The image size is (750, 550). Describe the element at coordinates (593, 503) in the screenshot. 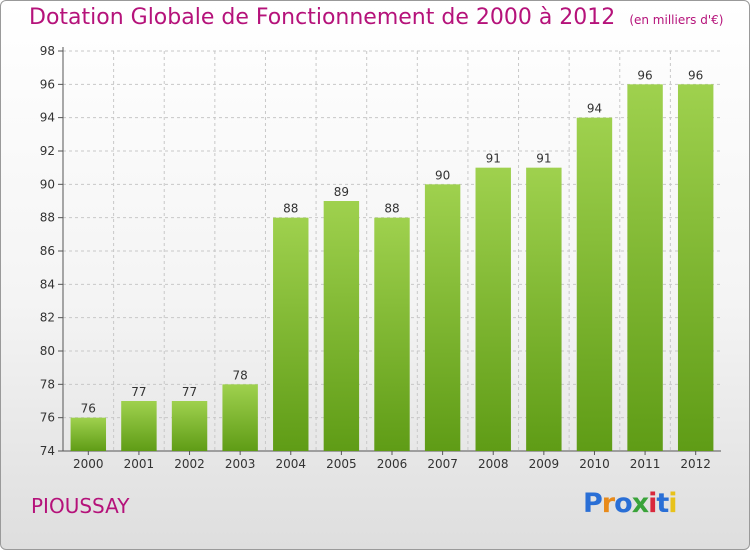

I see `logo-letter: P` at that location.